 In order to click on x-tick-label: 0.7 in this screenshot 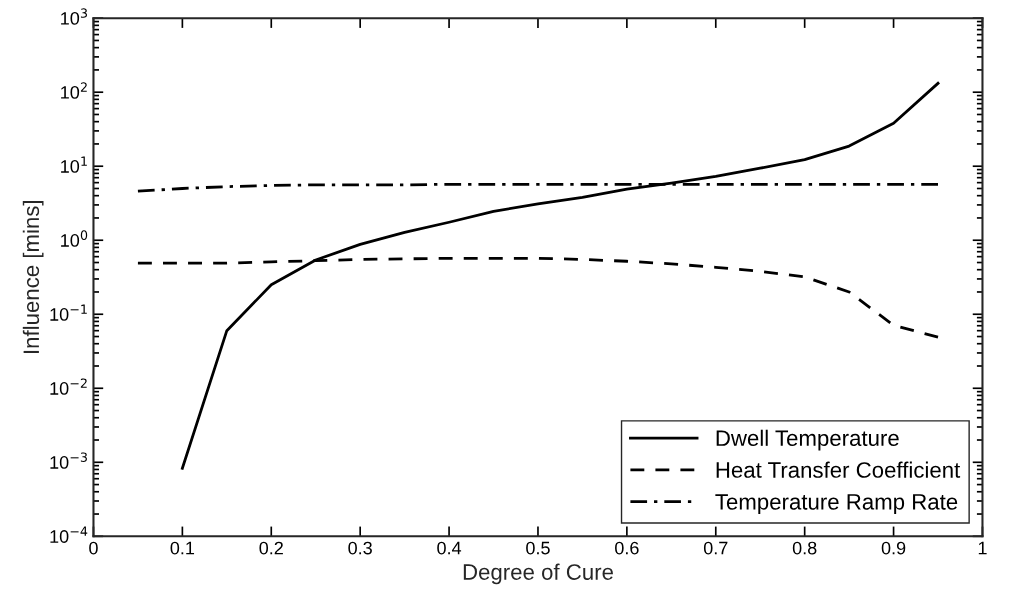, I will do `click(715, 548)`.